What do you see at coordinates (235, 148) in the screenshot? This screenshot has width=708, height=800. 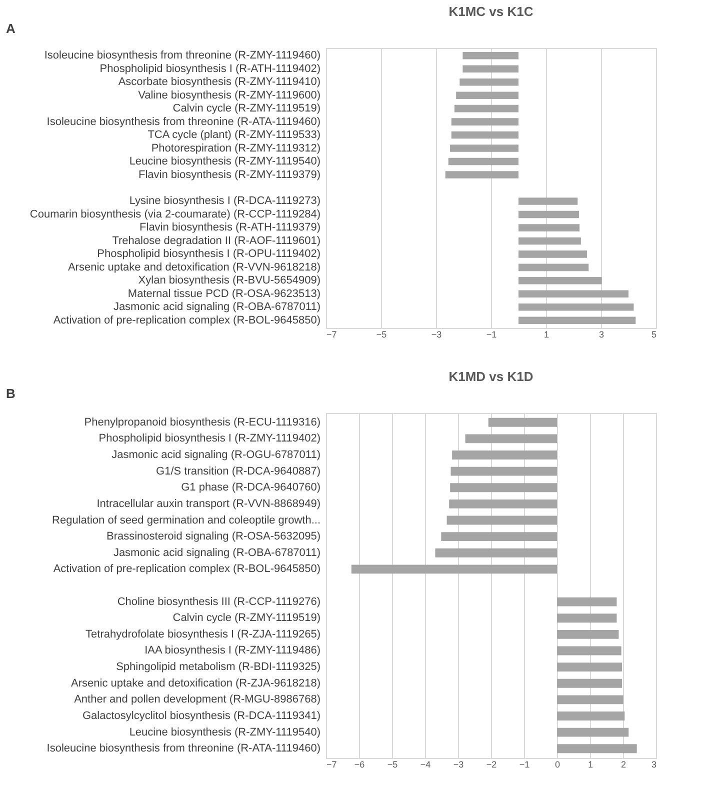 I see `y-tick-label: Photorespiration (R-ZMY-1119312)` at bounding box center [235, 148].